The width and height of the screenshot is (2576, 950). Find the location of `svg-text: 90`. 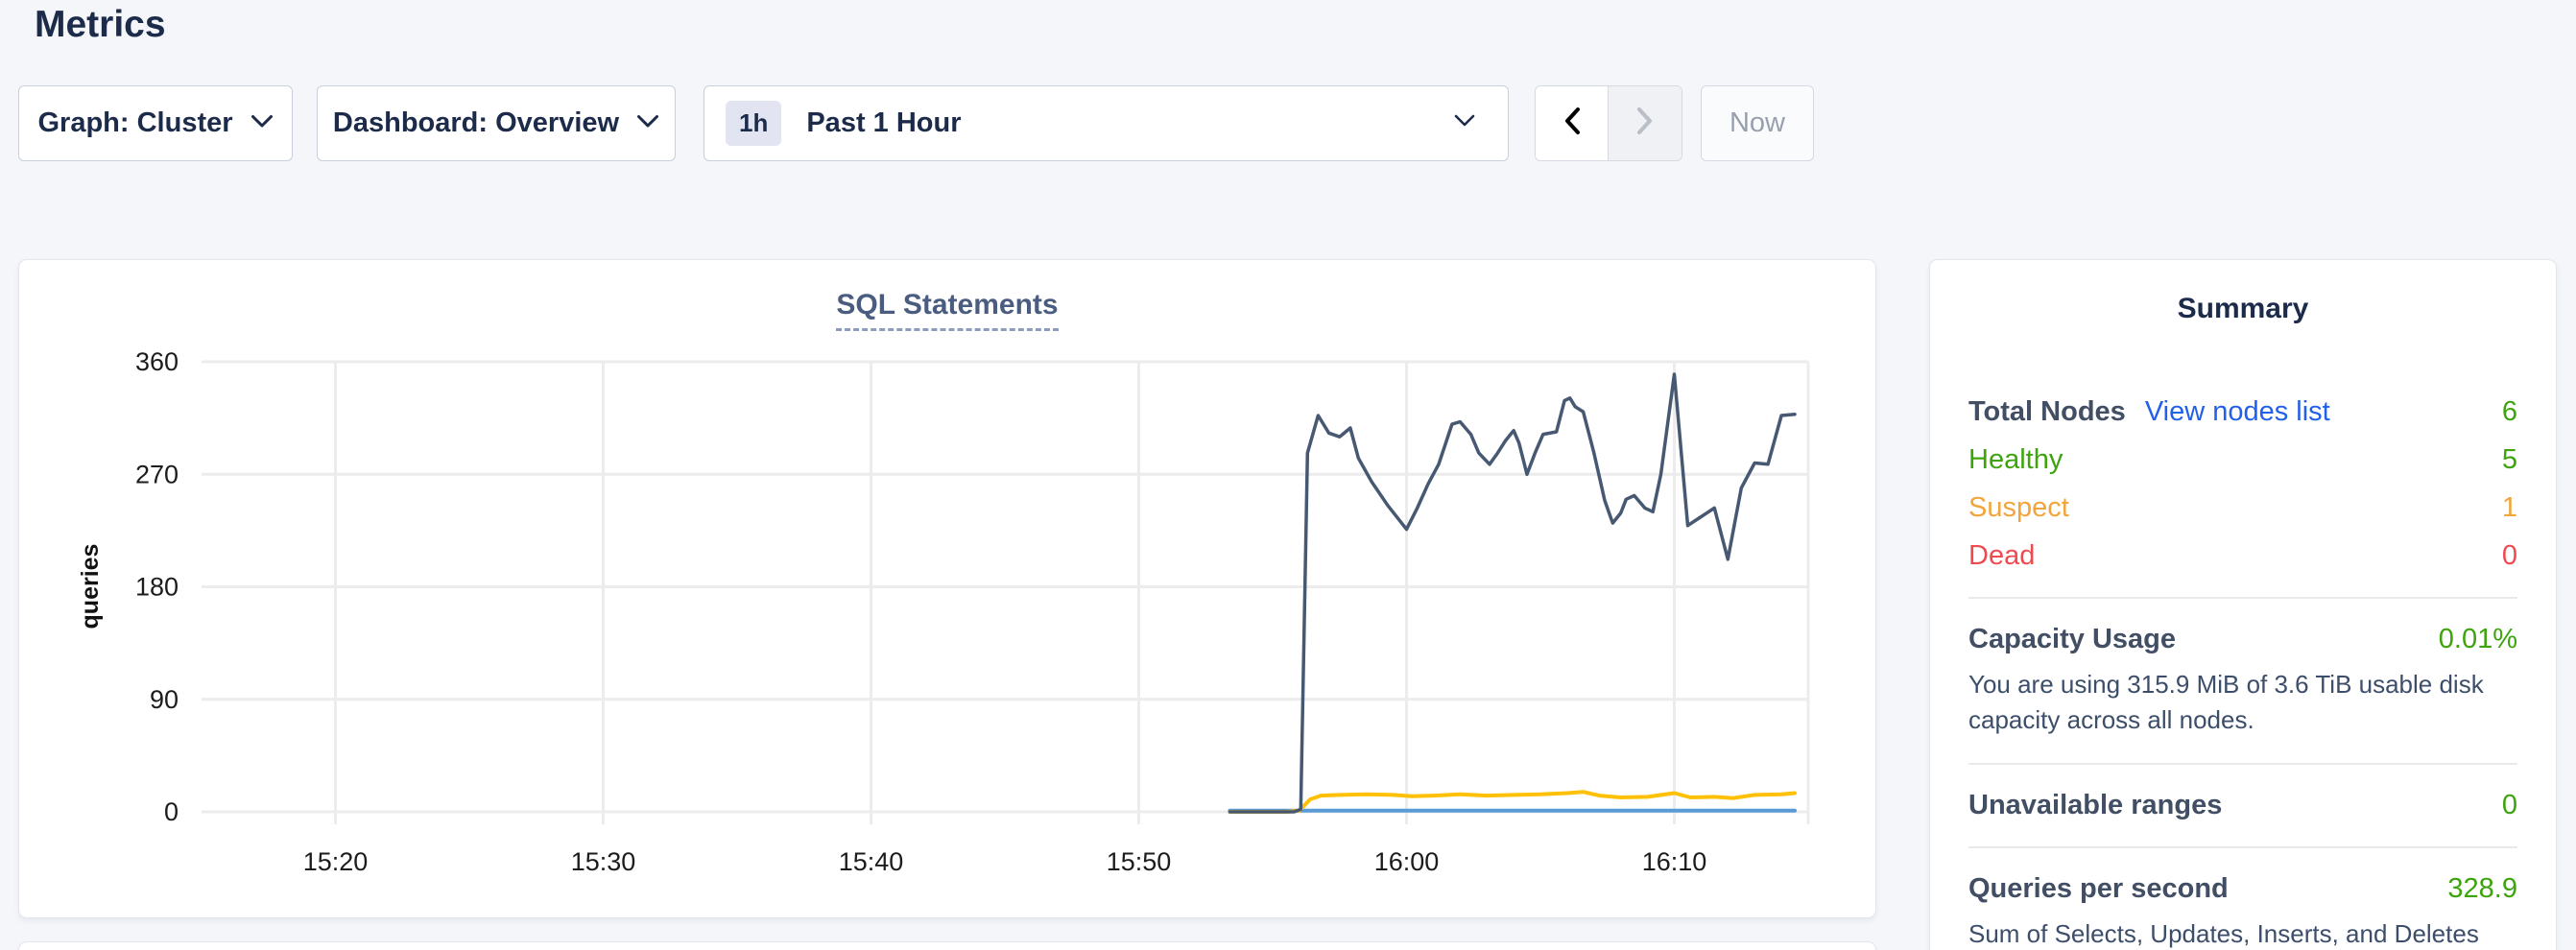

svg-text: 90 is located at coordinates (164, 699).